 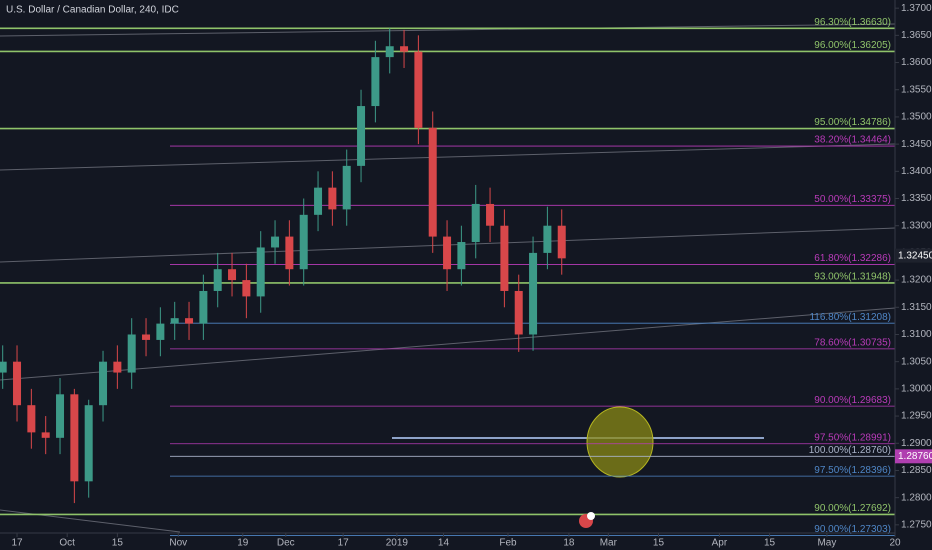 What do you see at coordinates (916, 171) in the screenshot?
I see `y-tick-label: 1.34000` at bounding box center [916, 171].